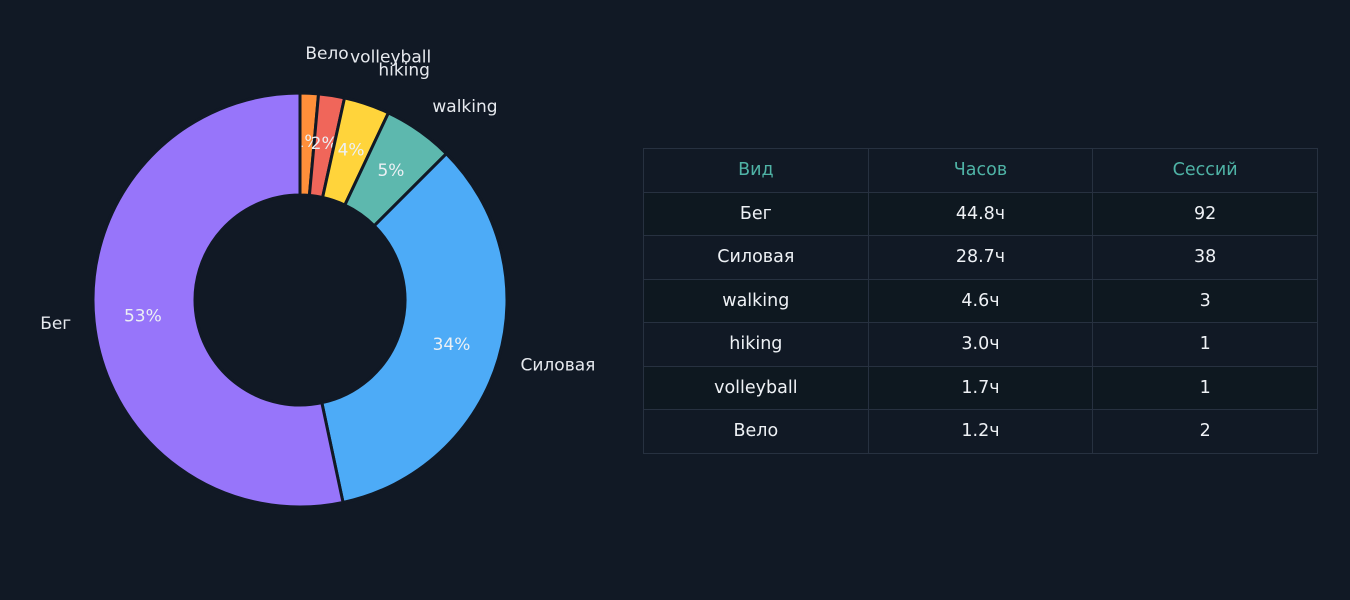 The width and height of the screenshot is (1350, 600). I want to click on table-row: Силовая 28.7ч 38, so click(980, 257).